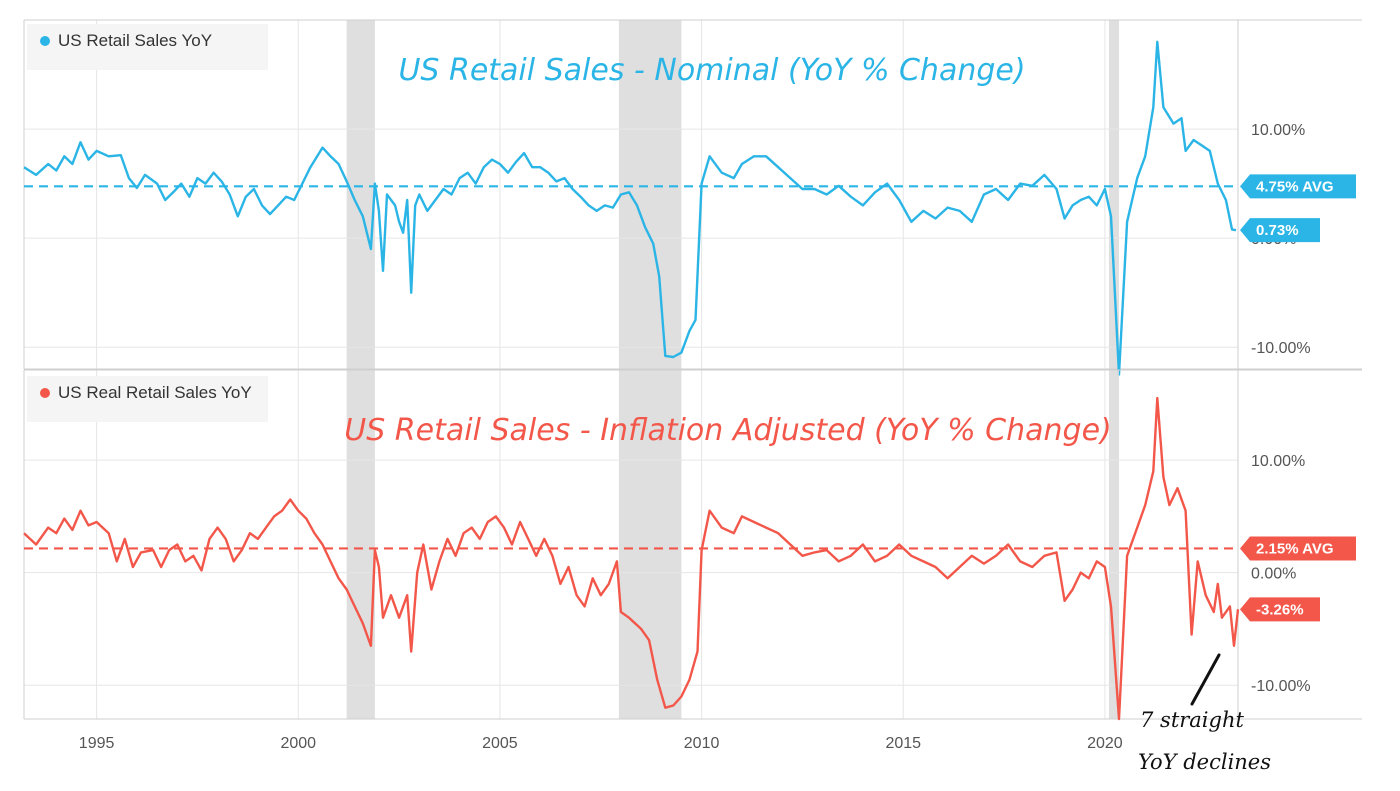  Describe the element at coordinates (702, 743) in the screenshot. I see `x-tick-label: 2010` at that location.